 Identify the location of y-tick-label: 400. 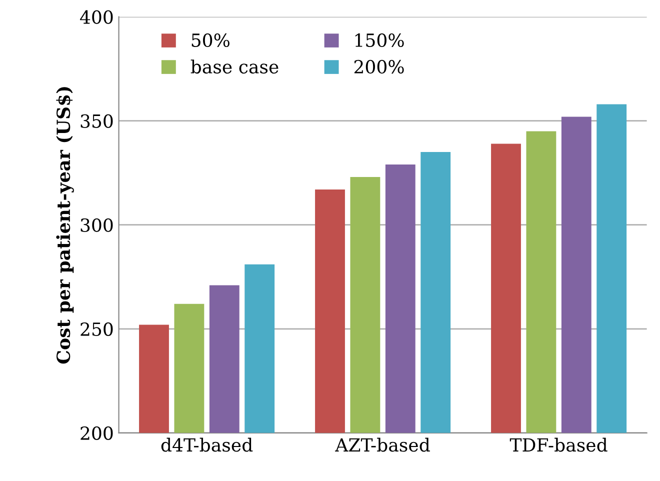
(96, 17).